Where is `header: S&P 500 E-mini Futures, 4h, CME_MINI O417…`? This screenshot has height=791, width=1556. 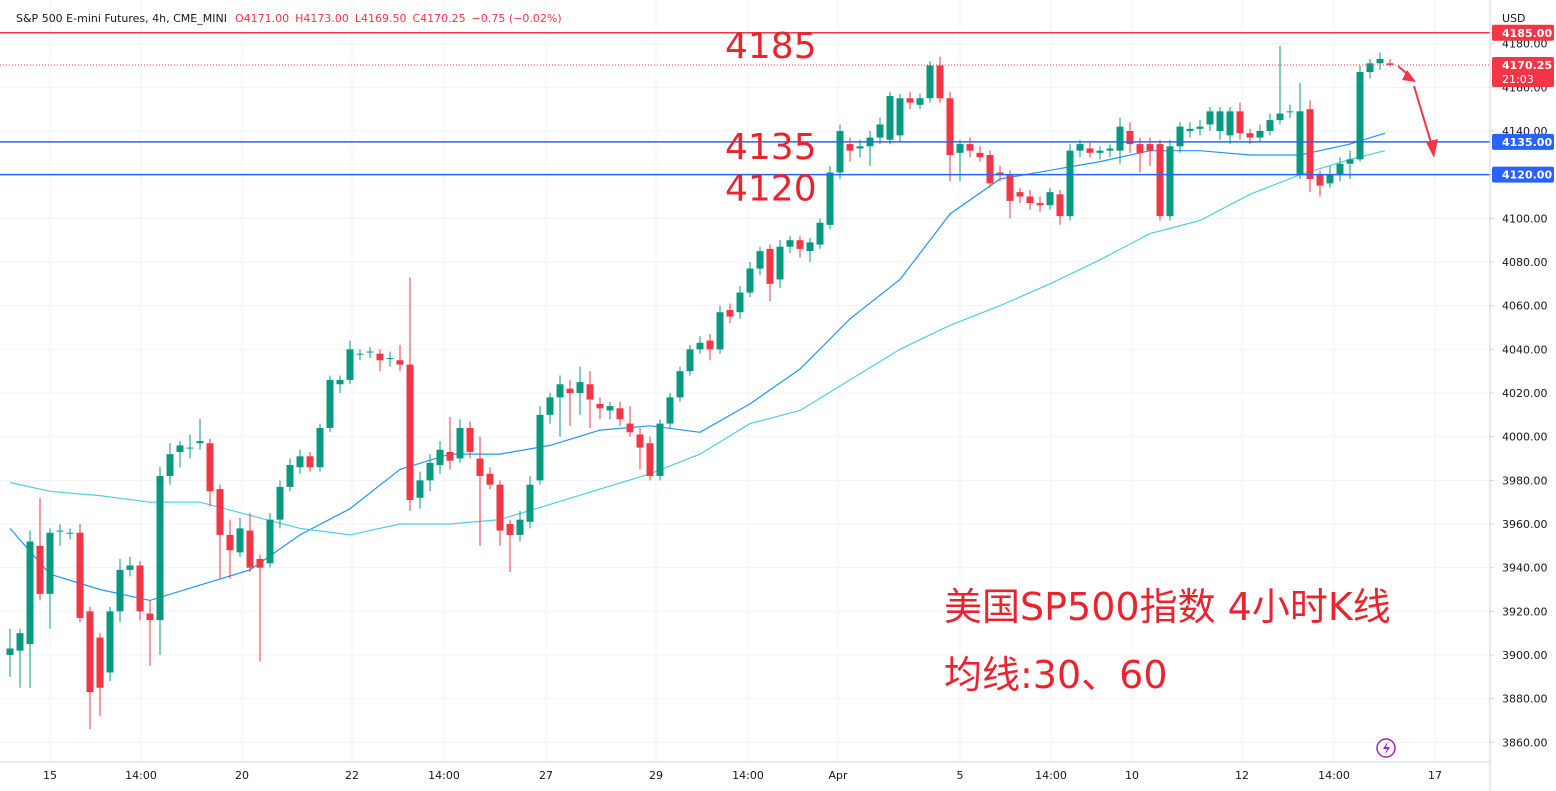 header: S&P 500 E-mini Futures, 4h, CME_MINI O417… is located at coordinates (289, 18).